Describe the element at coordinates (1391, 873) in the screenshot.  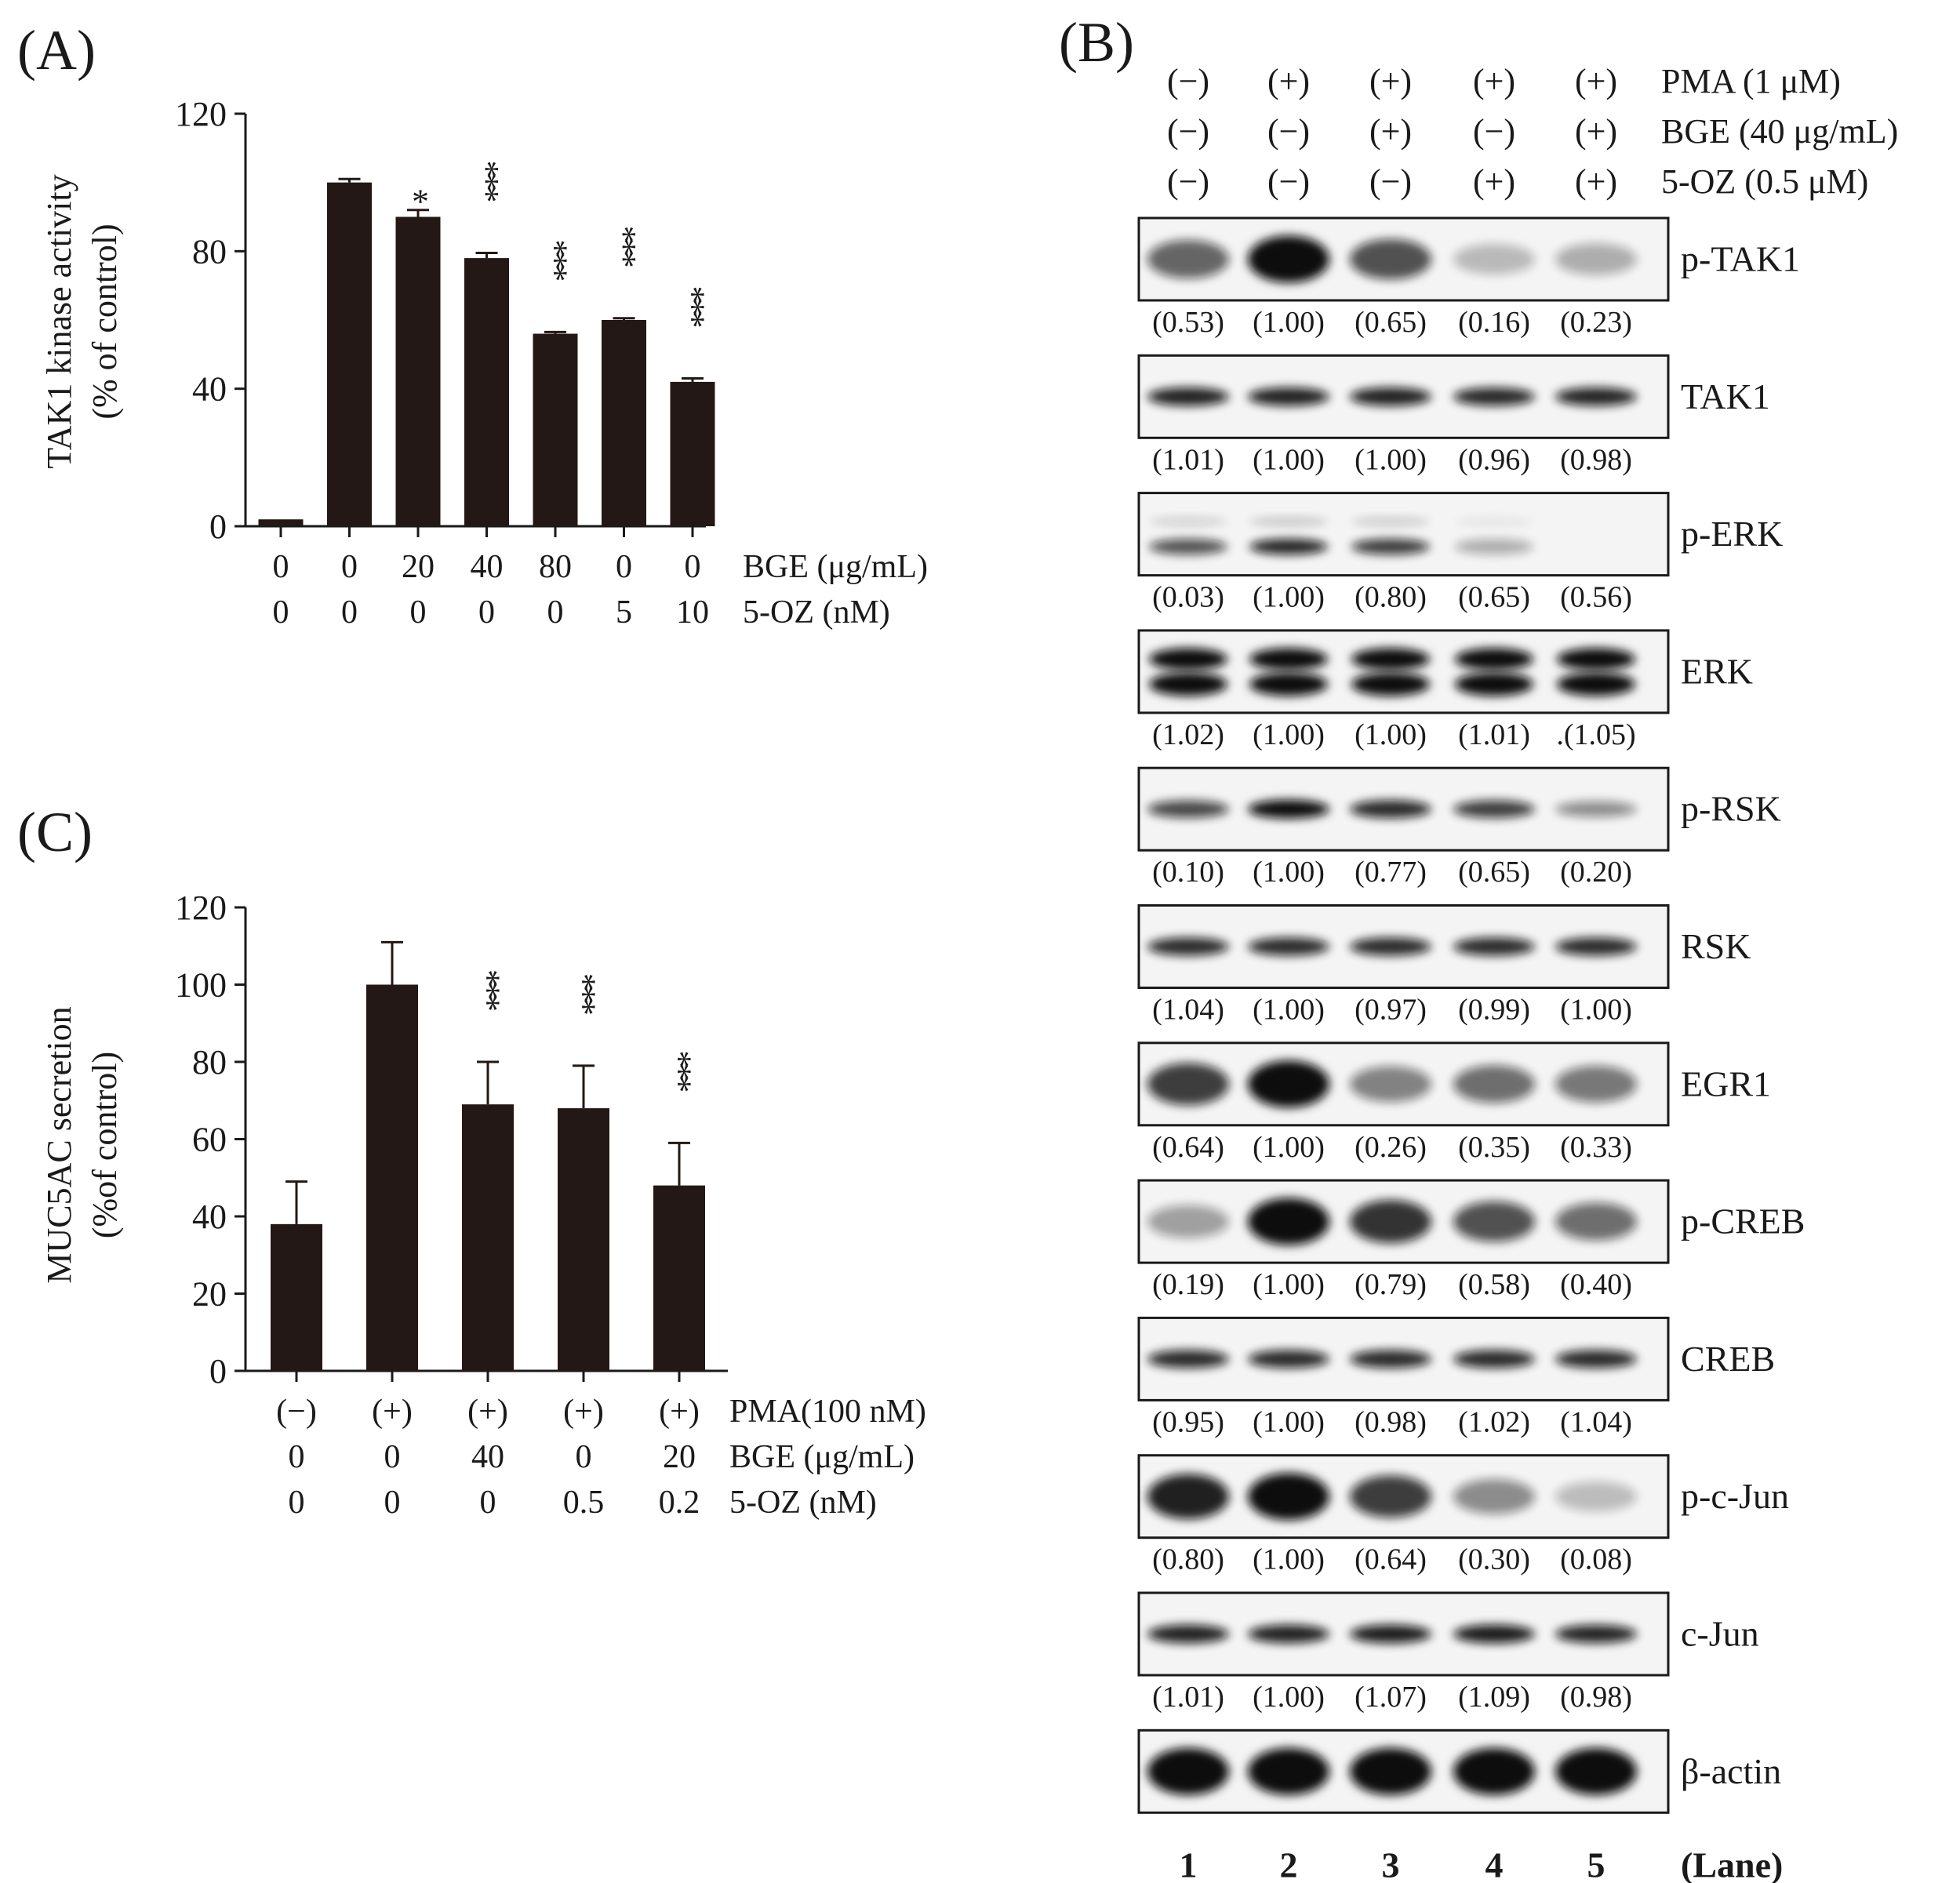
I see `band-quant-value: (0.77)` at that location.